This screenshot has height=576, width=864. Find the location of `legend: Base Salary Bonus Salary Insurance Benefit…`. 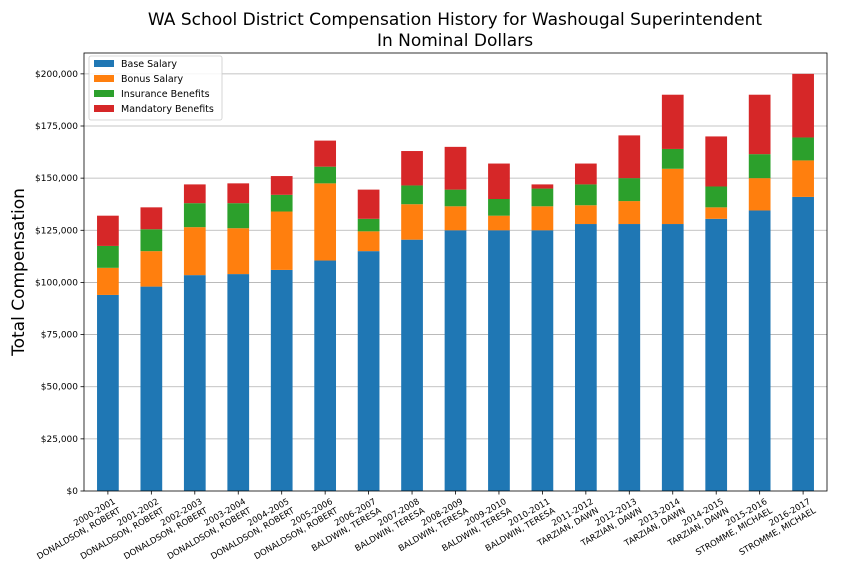

legend: Base Salary Bonus Salary Insurance Benefit… is located at coordinates (155, 88).